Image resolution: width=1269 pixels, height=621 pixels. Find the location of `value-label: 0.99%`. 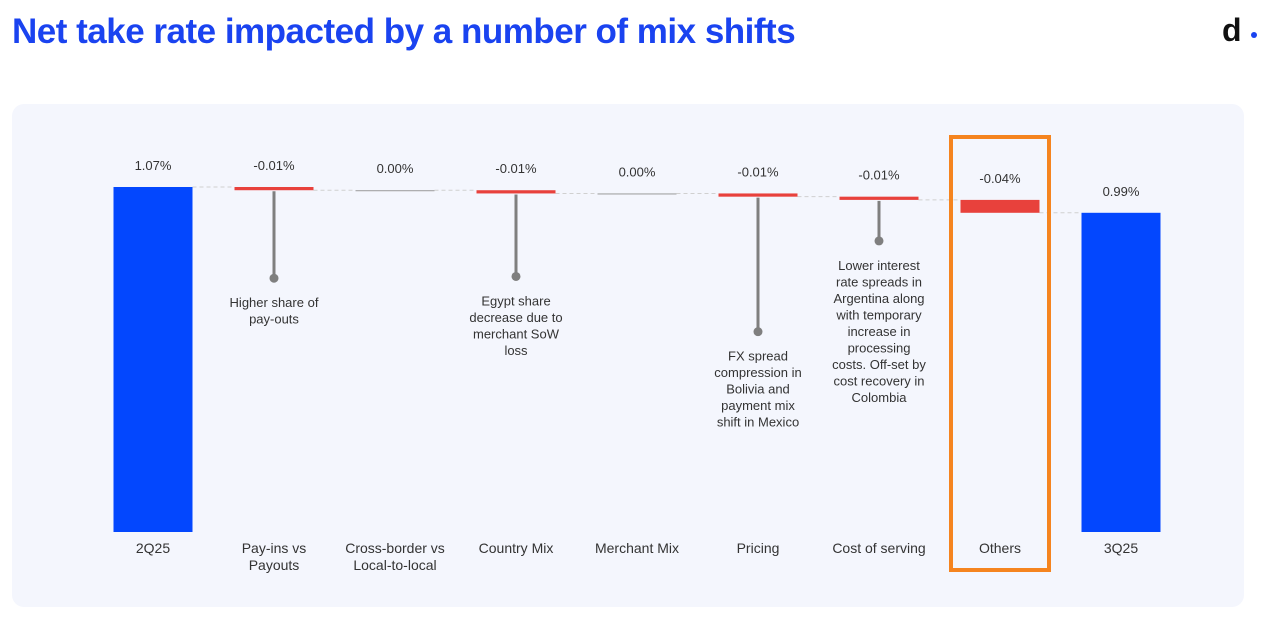

value-label: 0.99% is located at coordinates (1121, 191).